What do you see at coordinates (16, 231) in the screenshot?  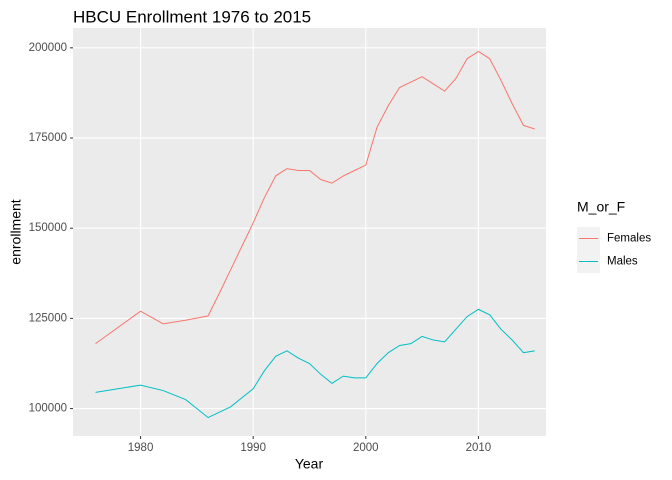 I see `y-axis-label: enrollment` at bounding box center [16, 231].